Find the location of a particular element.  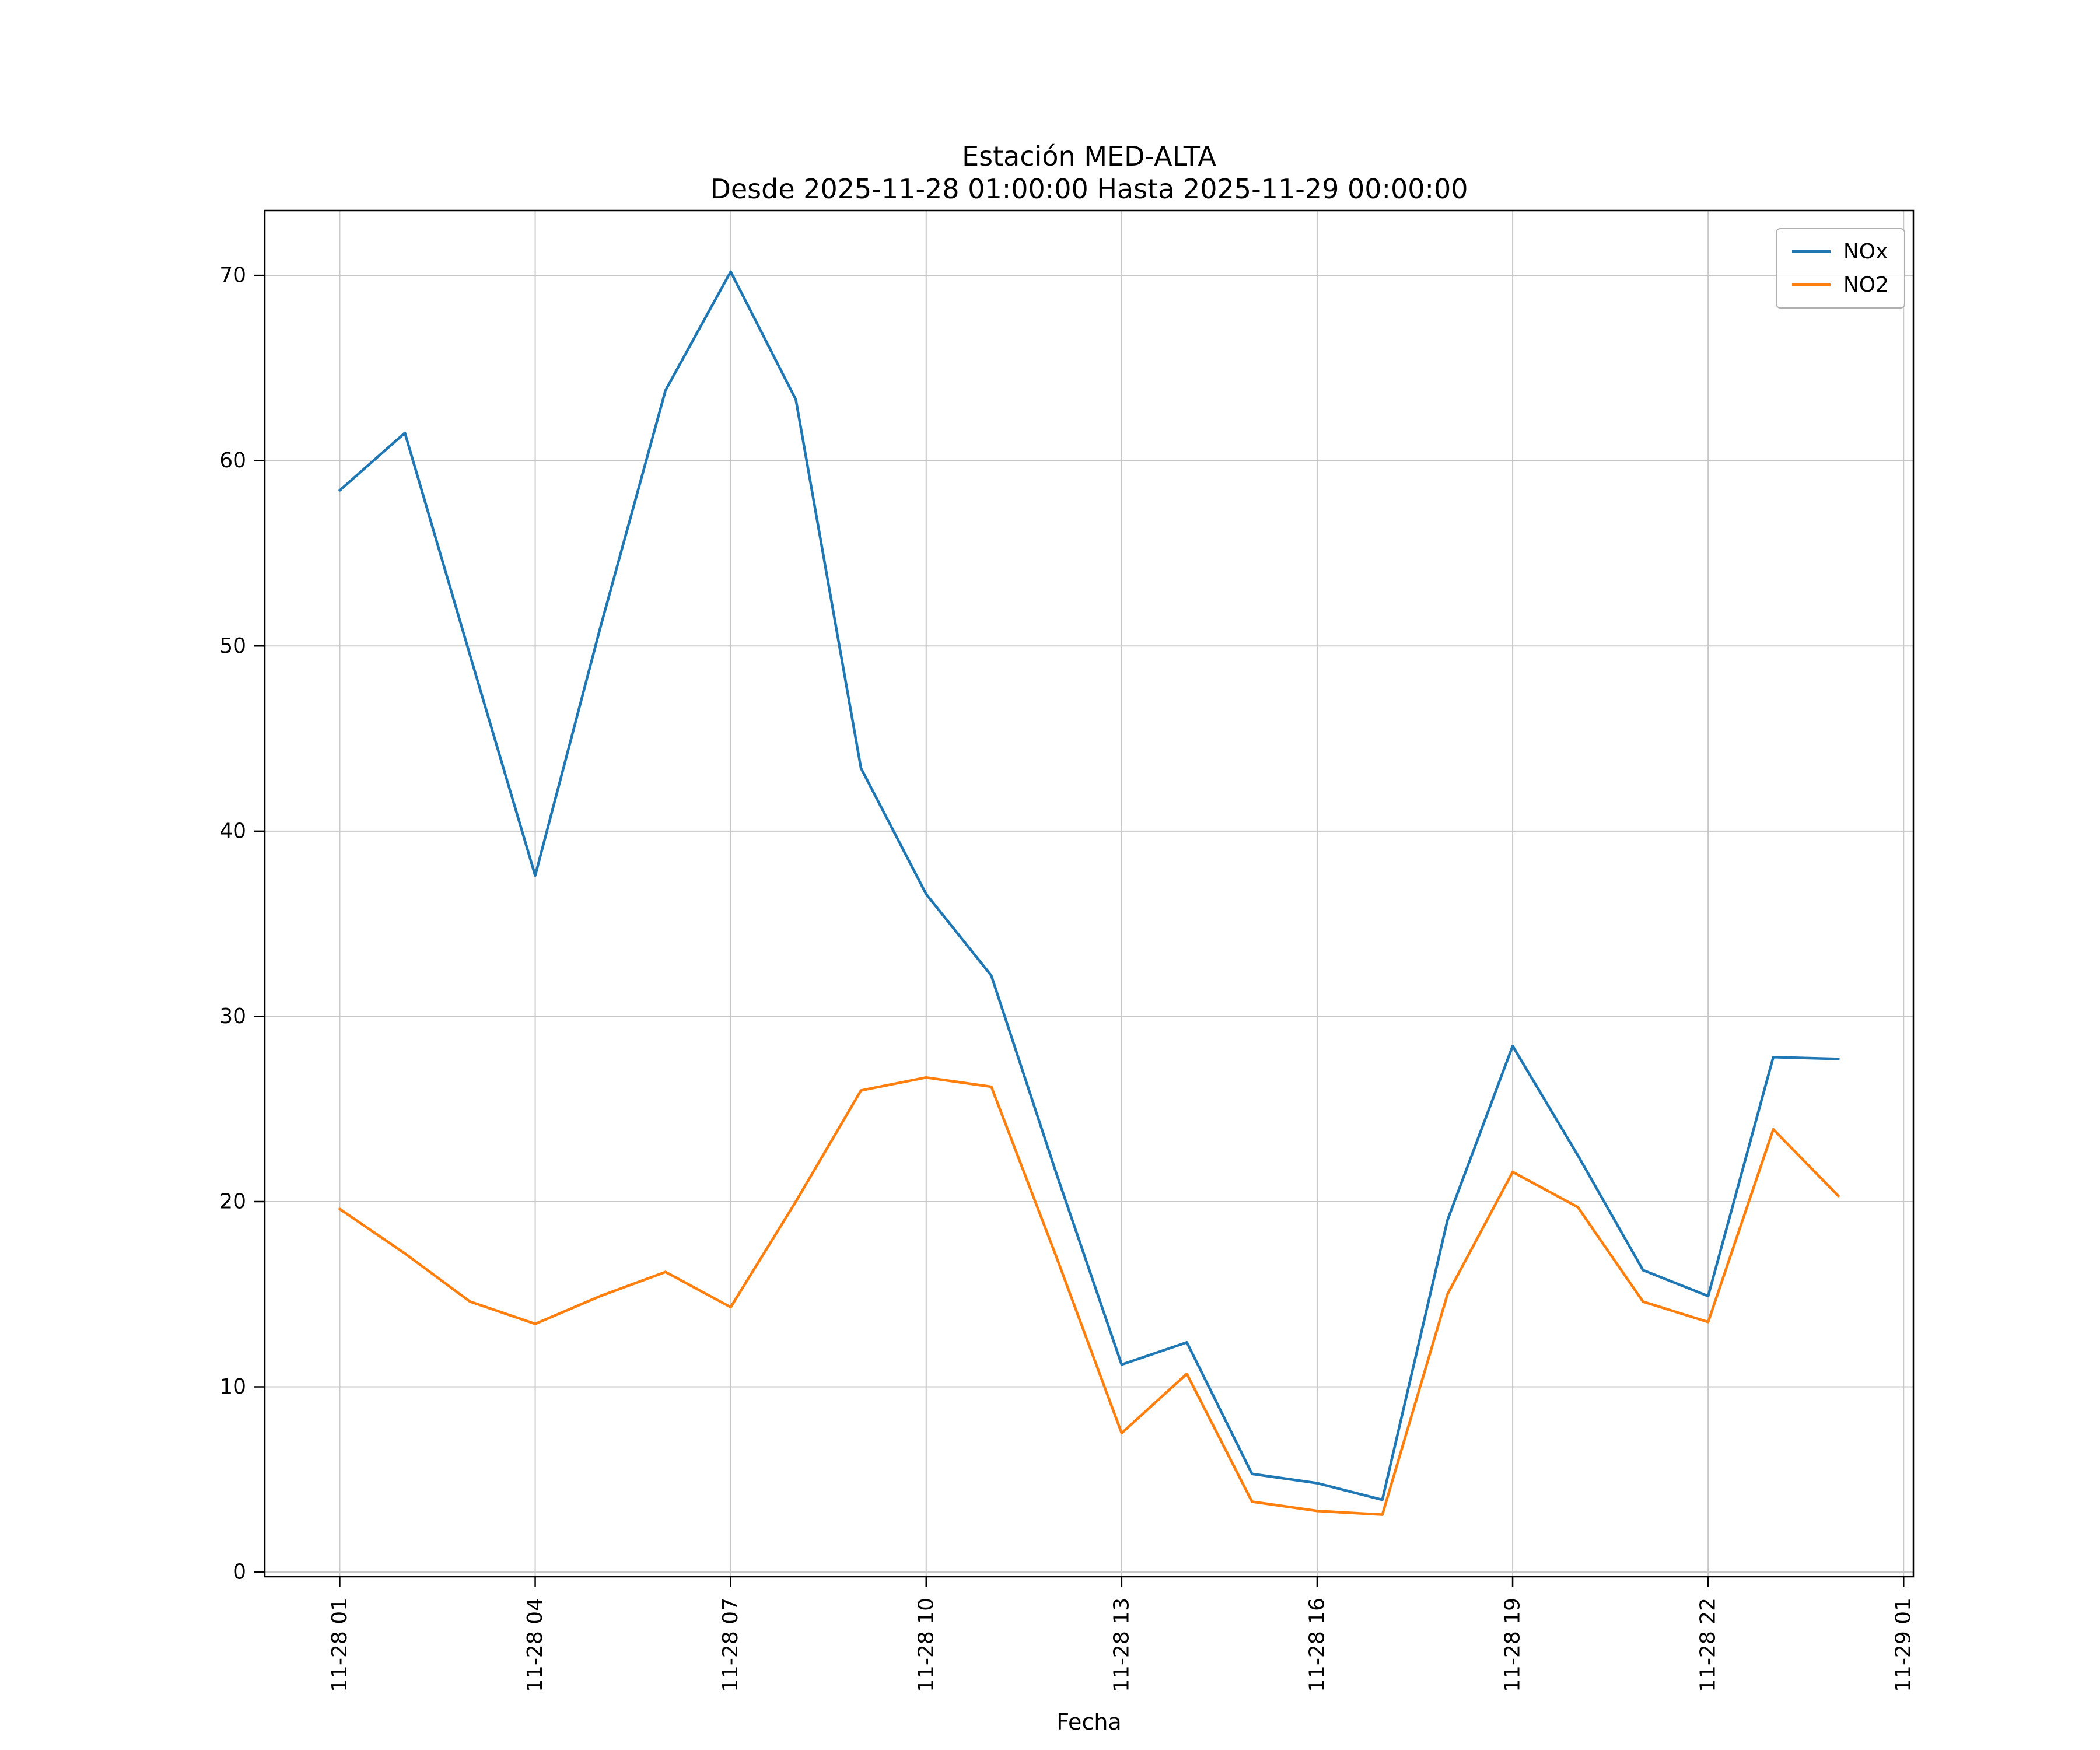

legend-entry-NO2: NO2 is located at coordinates (1840, 285).